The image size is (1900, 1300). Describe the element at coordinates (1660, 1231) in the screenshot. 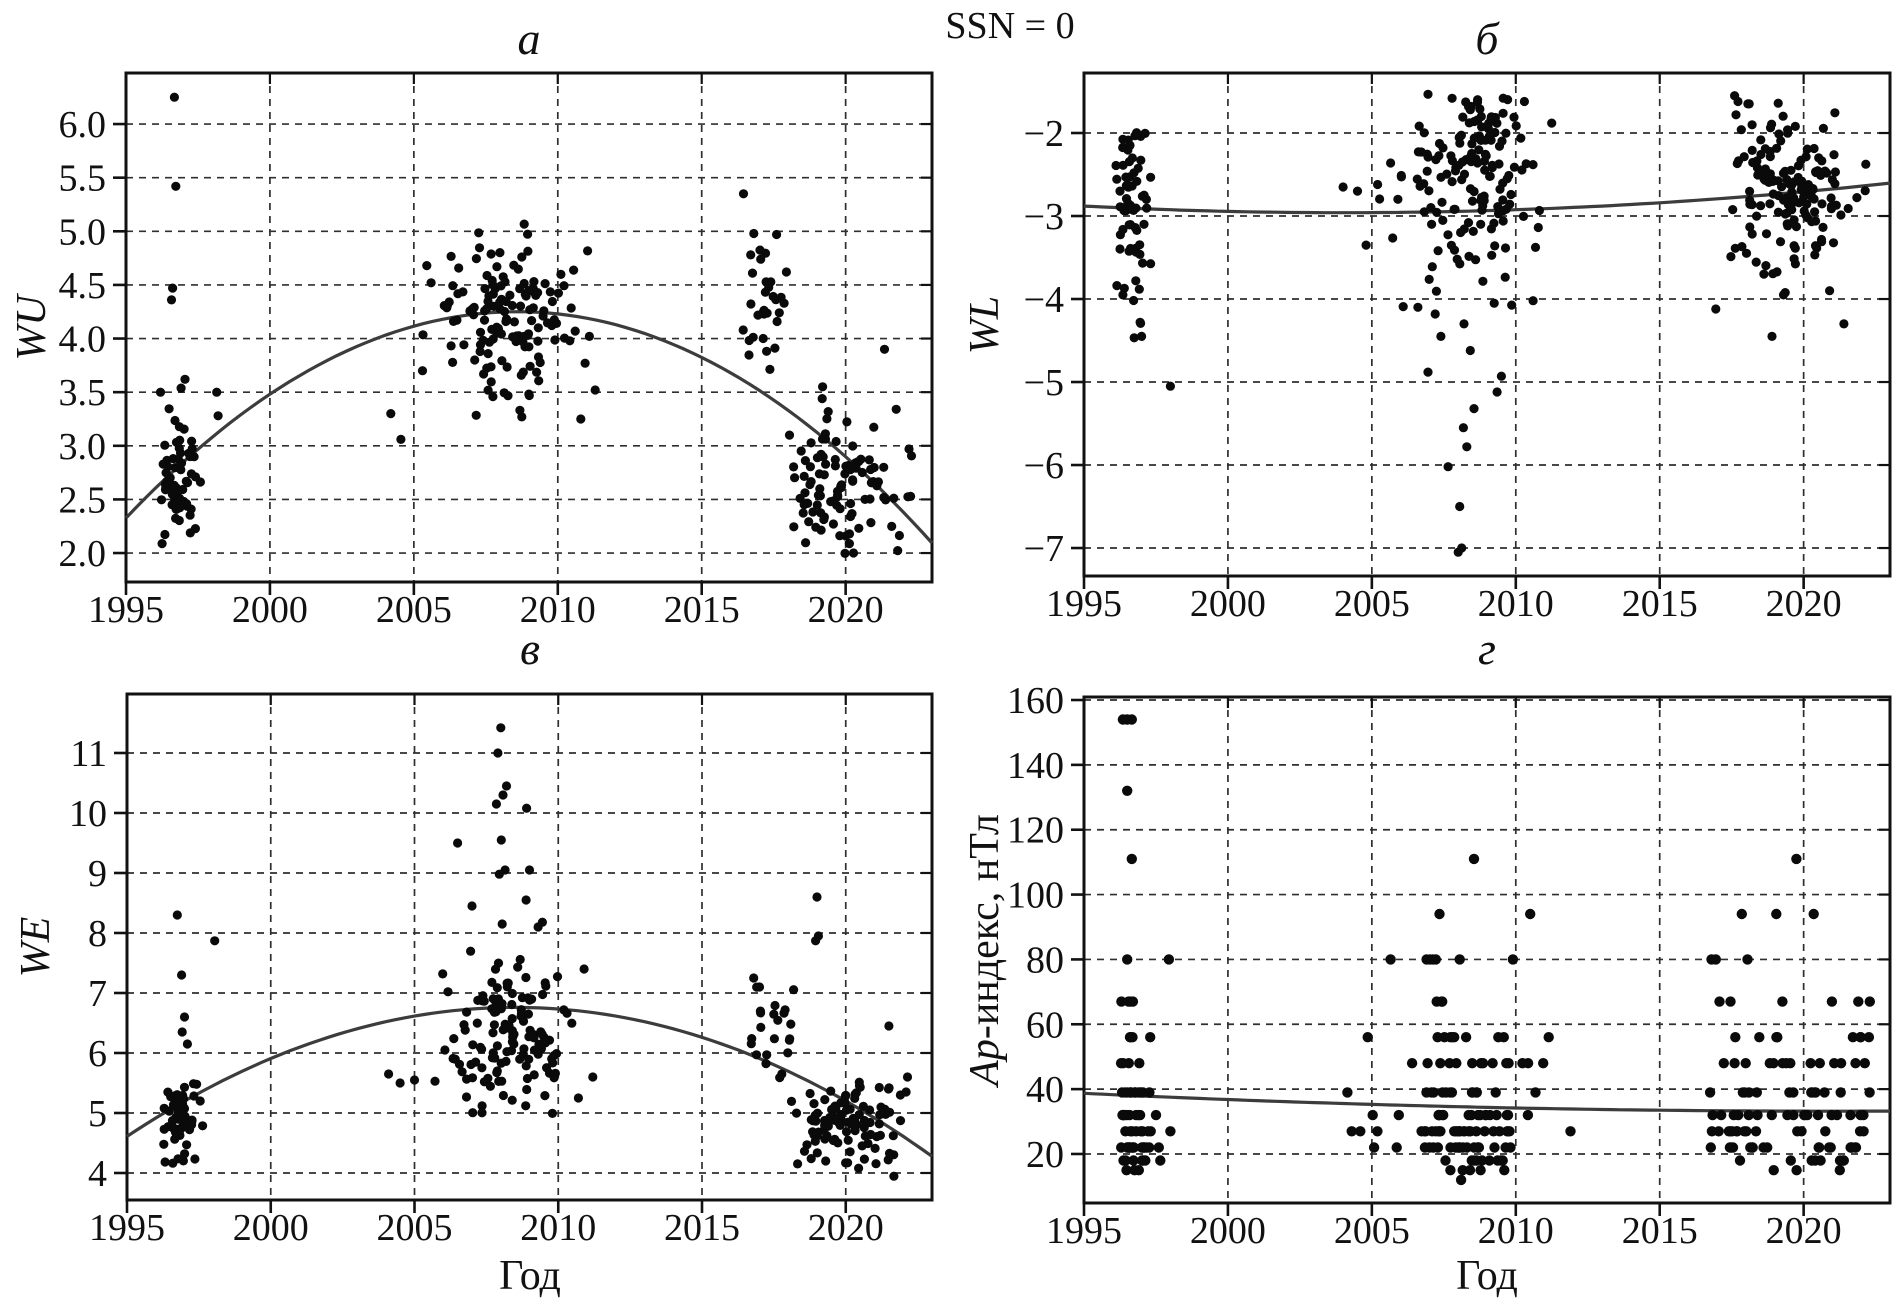

I see `x-tick-label: 2015` at that location.